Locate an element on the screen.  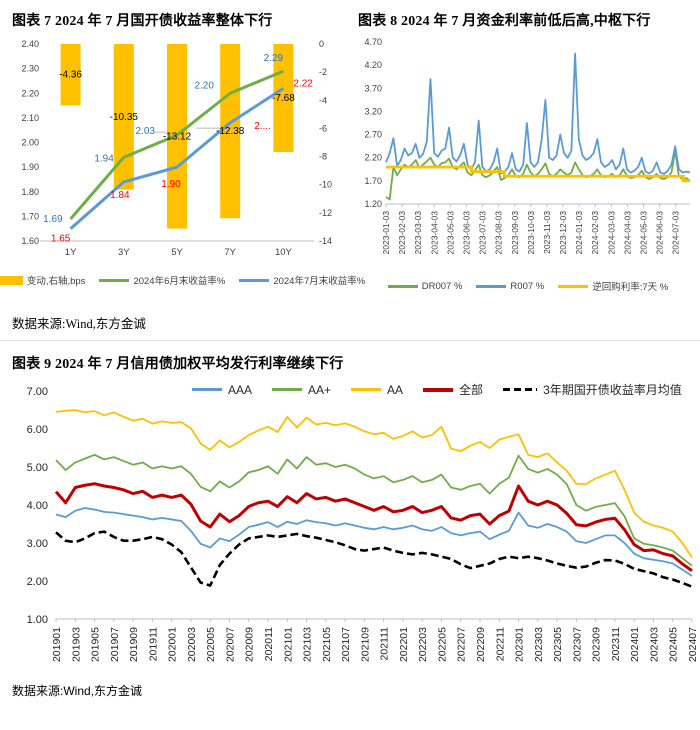
figure7-legend: 变动,右轴,bps 2024年6月末收益率% 2024年7月末收益率% is located at coordinates (182, 280).